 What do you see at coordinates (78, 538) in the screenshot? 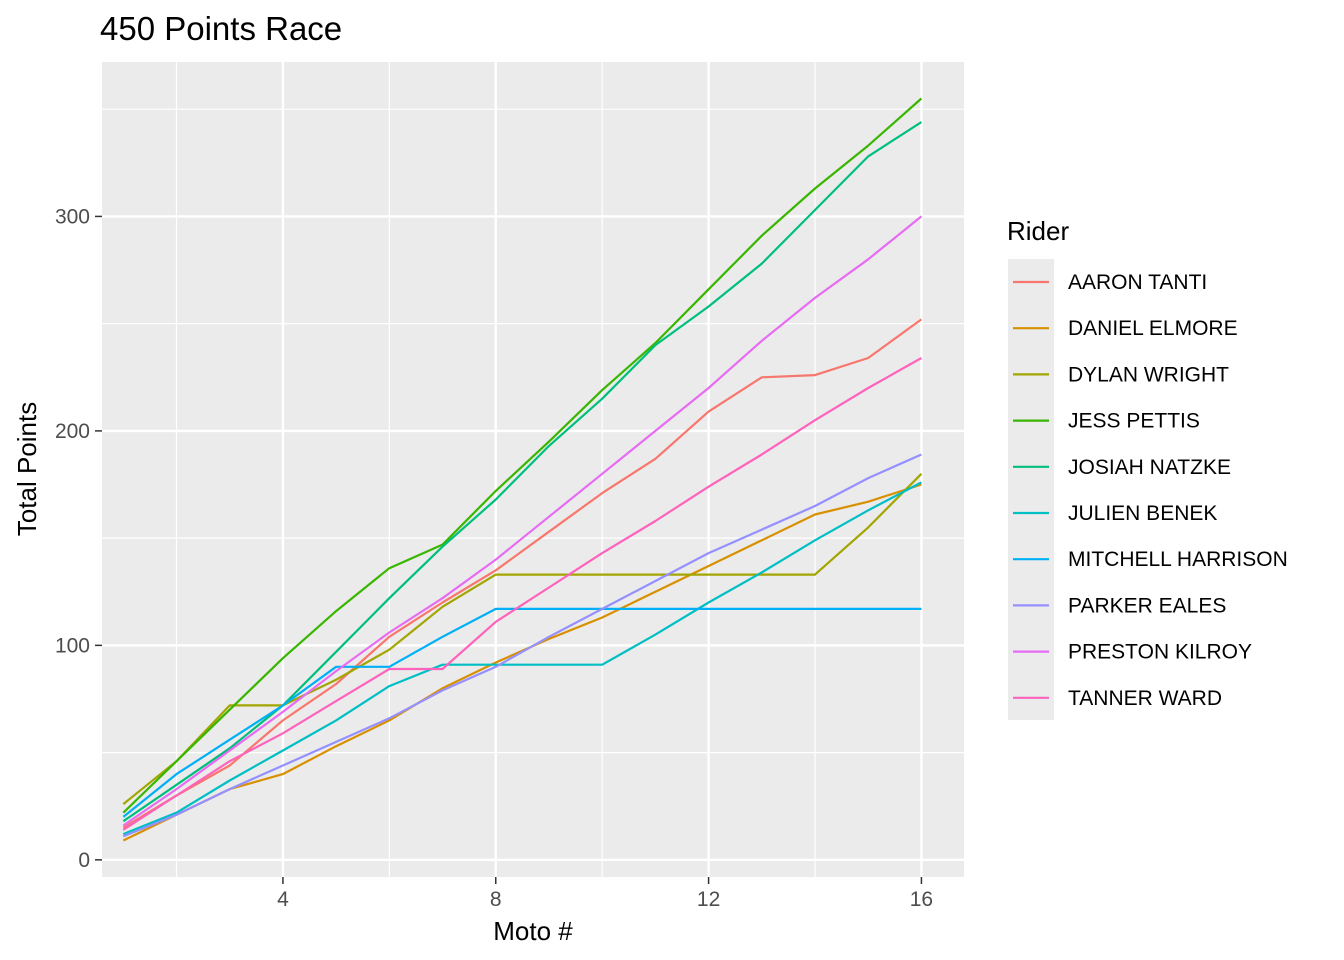
I see `y-axis: 0 100 200 300` at bounding box center [78, 538].